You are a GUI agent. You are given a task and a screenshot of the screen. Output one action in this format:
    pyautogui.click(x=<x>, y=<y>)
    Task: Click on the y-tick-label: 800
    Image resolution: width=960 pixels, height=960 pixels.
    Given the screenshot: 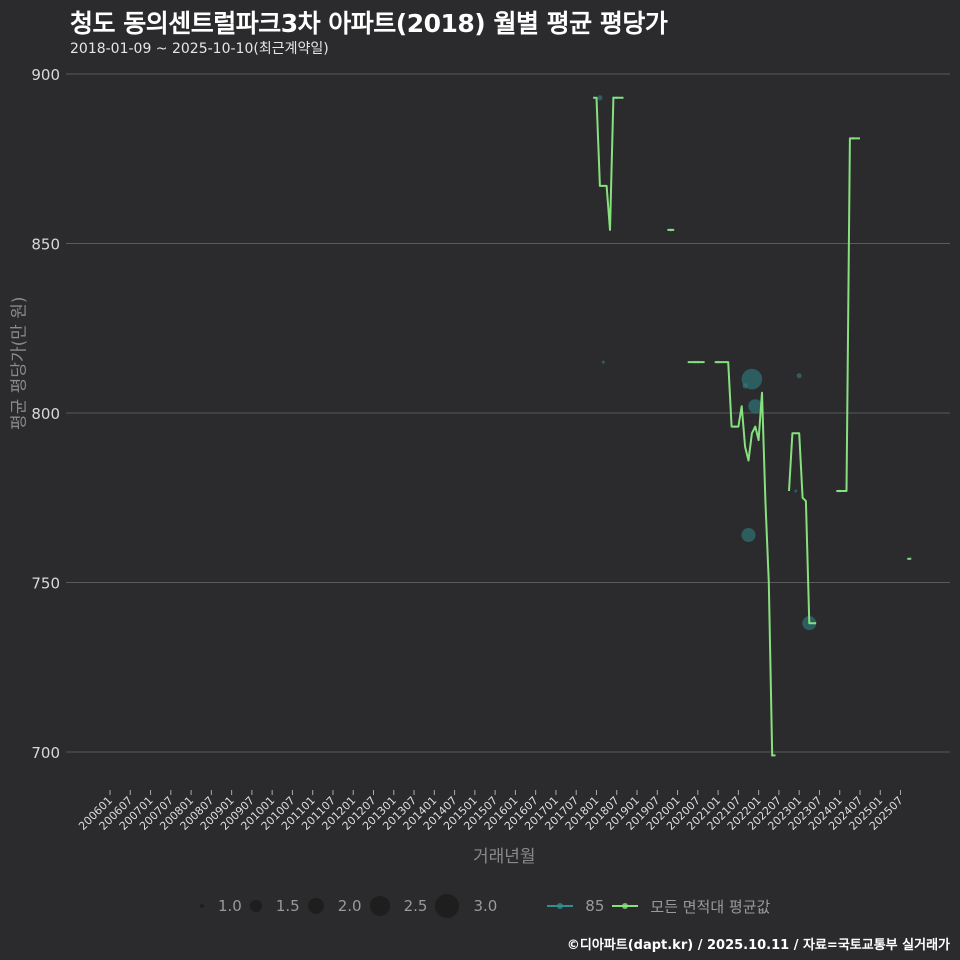 What is the action you would take?
    pyautogui.click(x=45, y=414)
    